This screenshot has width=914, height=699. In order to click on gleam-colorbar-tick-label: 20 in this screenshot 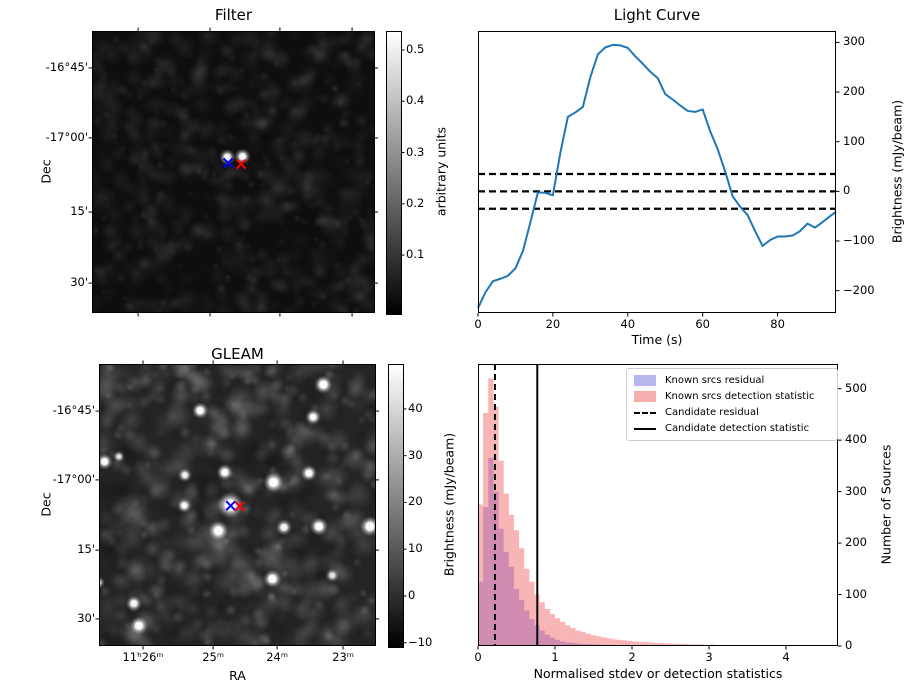, I will do `click(415, 501)`.